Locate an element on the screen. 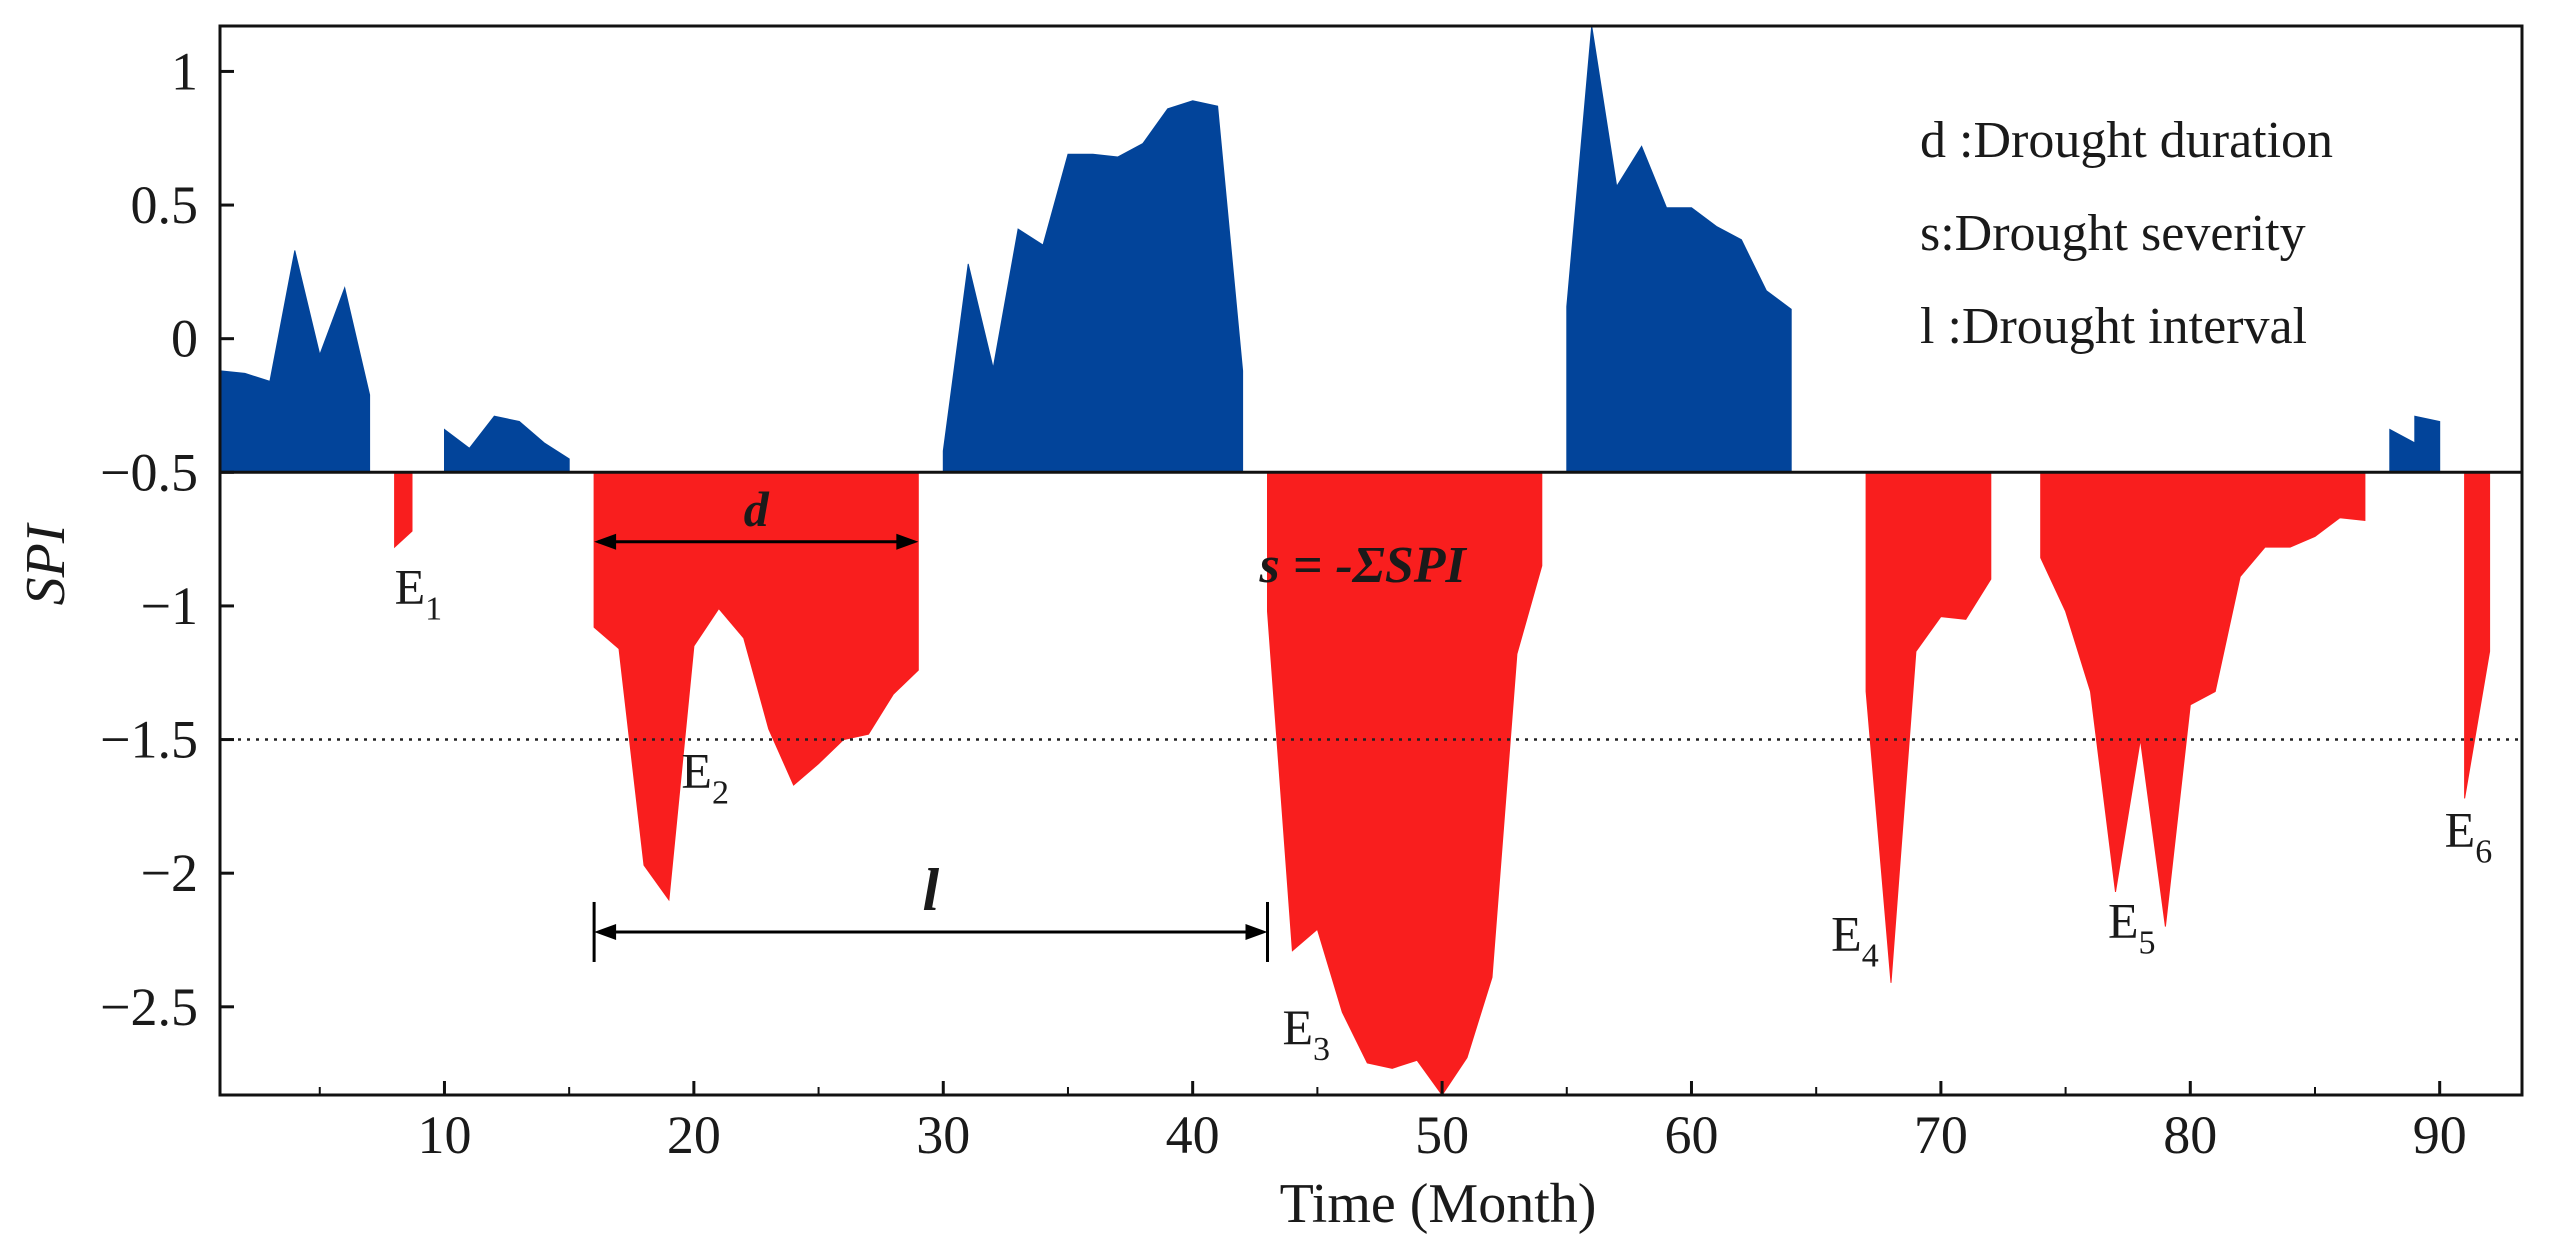 The height and width of the screenshot is (1251, 2550). interval-arrow-head-right is located at coordinates (1256, 931).